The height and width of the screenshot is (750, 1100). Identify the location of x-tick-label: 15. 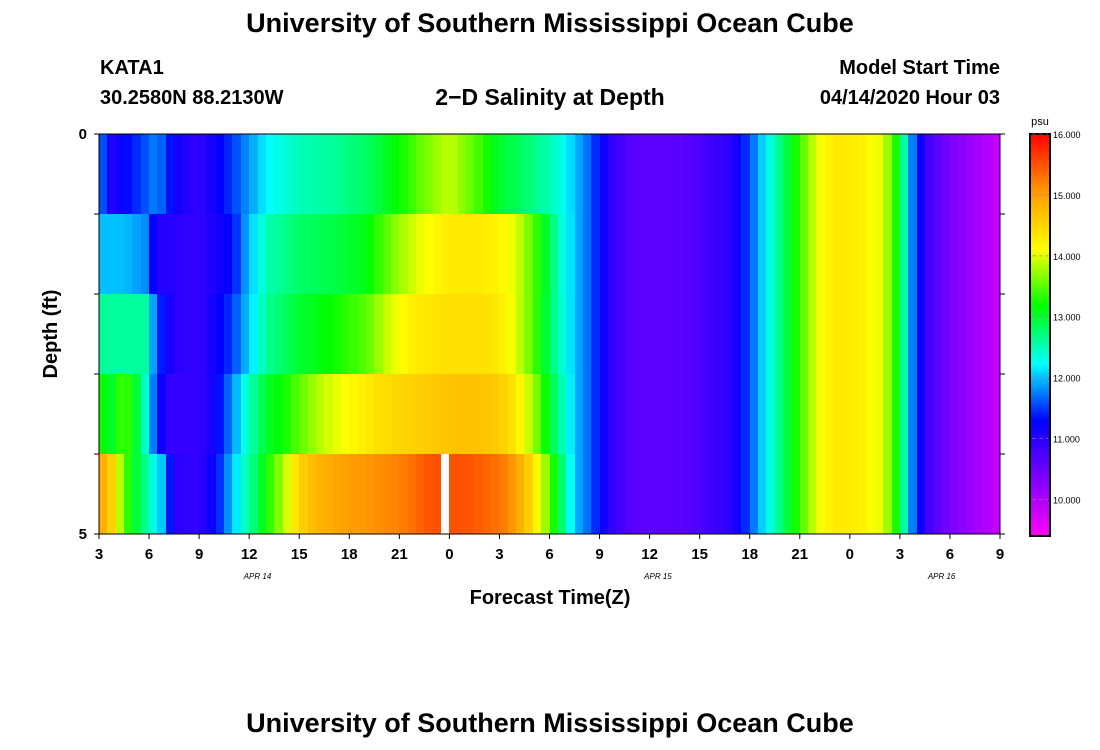
(699, 554).